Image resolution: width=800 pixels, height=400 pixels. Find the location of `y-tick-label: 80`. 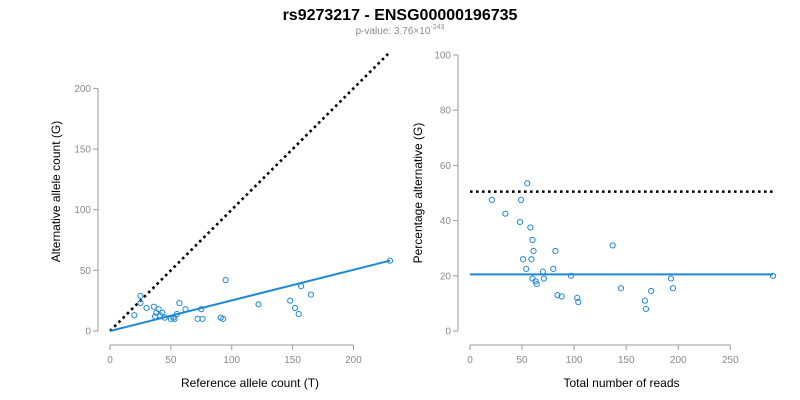

y-tick-label: 80 is located at coordinates (446, 111).